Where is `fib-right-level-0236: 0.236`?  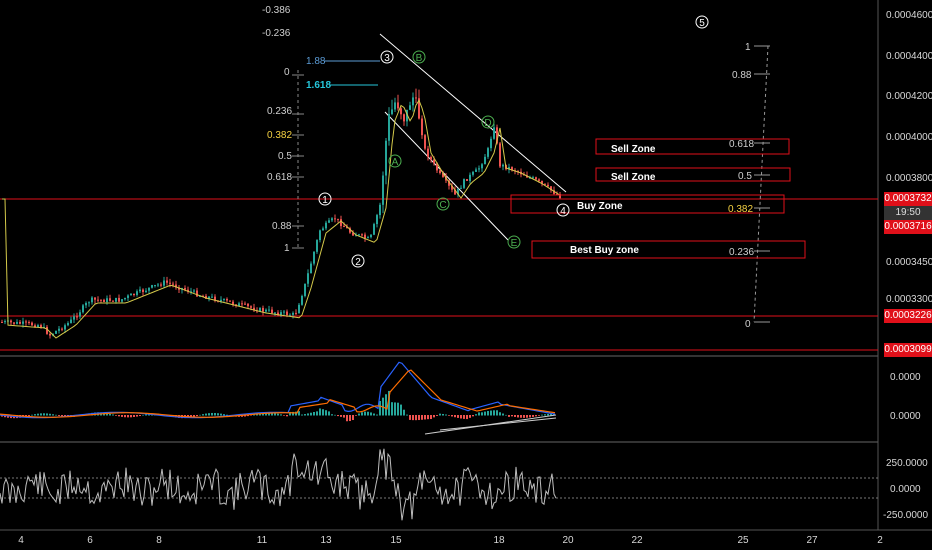
fib-right-level-0236: 0.236 is located at coordinates (741, 252).